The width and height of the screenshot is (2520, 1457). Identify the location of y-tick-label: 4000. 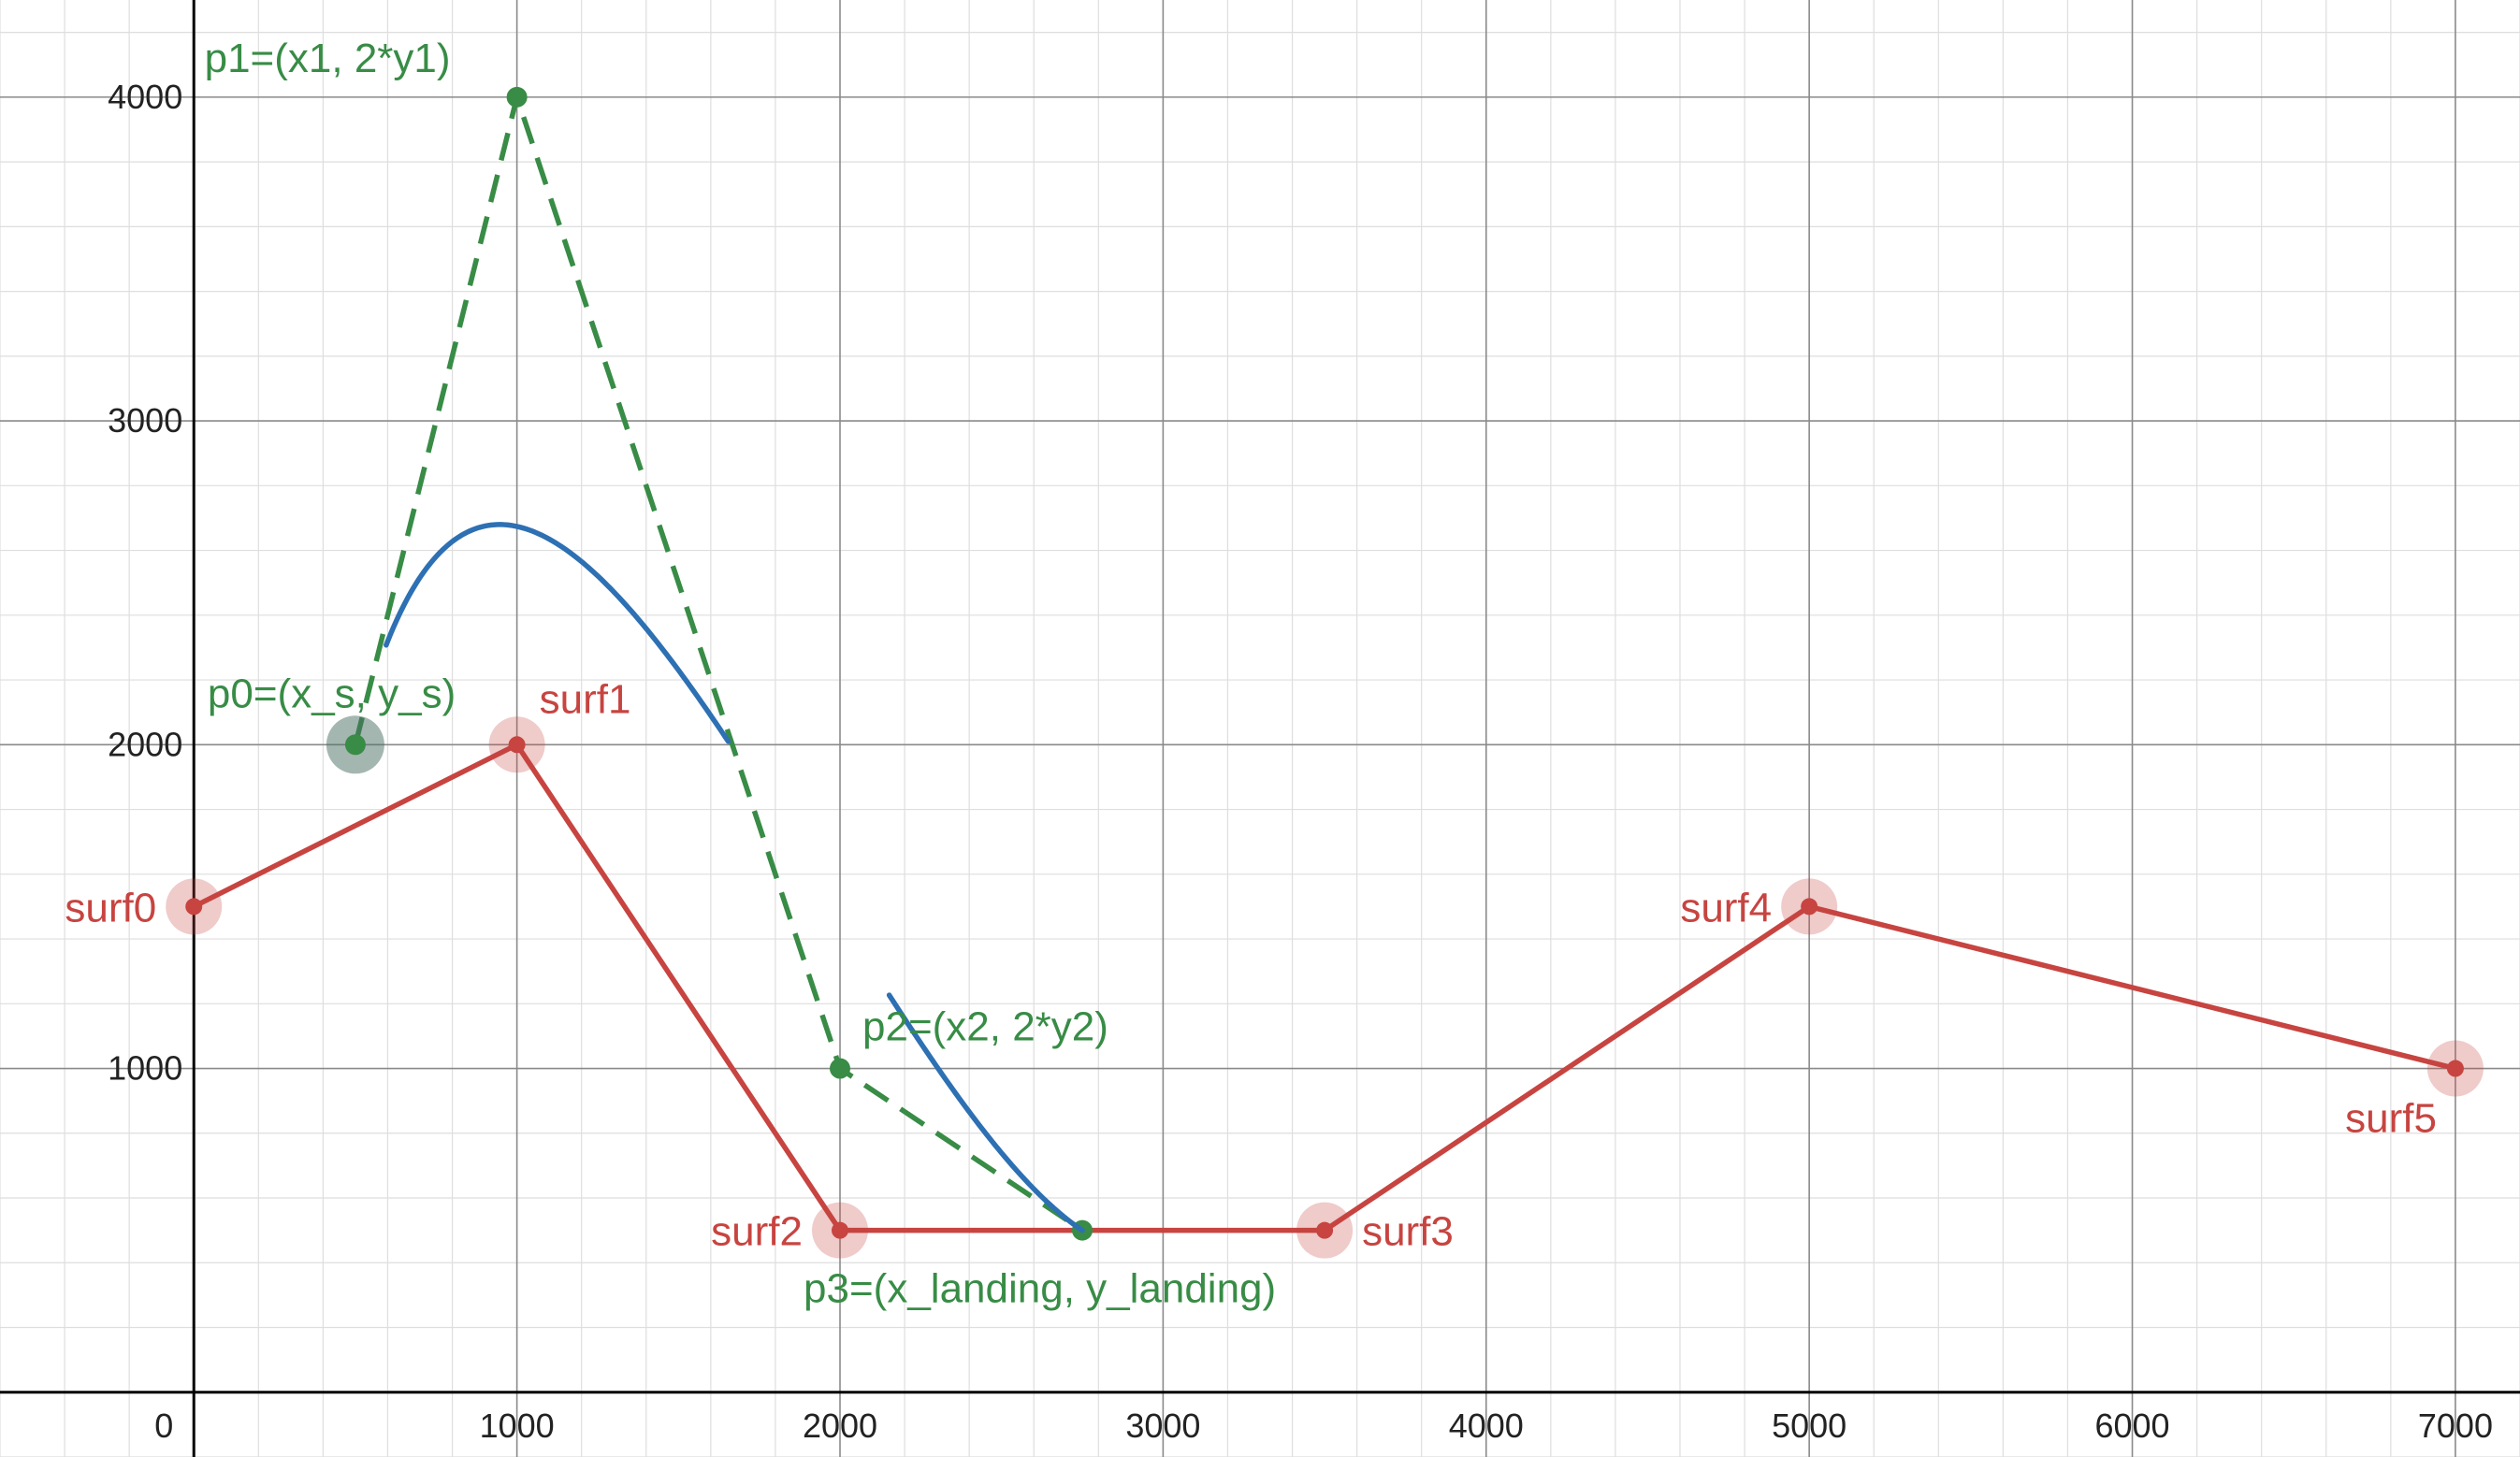
(145, 97).